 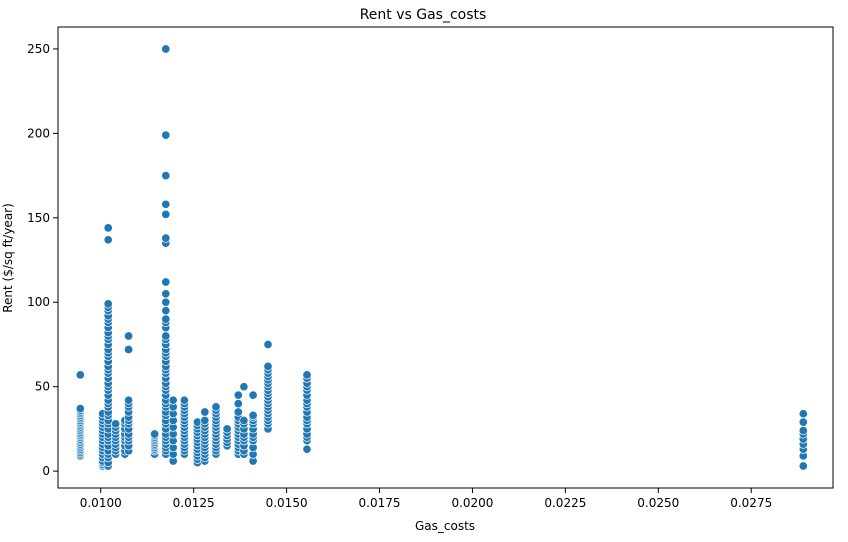 What do you see at coordinates (38, 302) in the screenshot?
I see `y-tick-label: 100` at bounding box center [38, 302].